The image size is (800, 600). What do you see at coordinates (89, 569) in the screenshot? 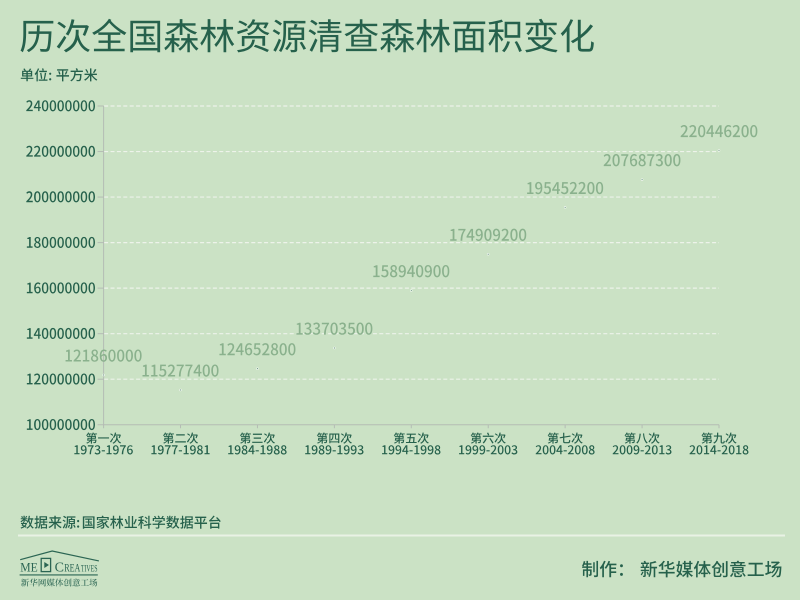
I see `svg-text: TIVES` at bounding box center [89, 569].